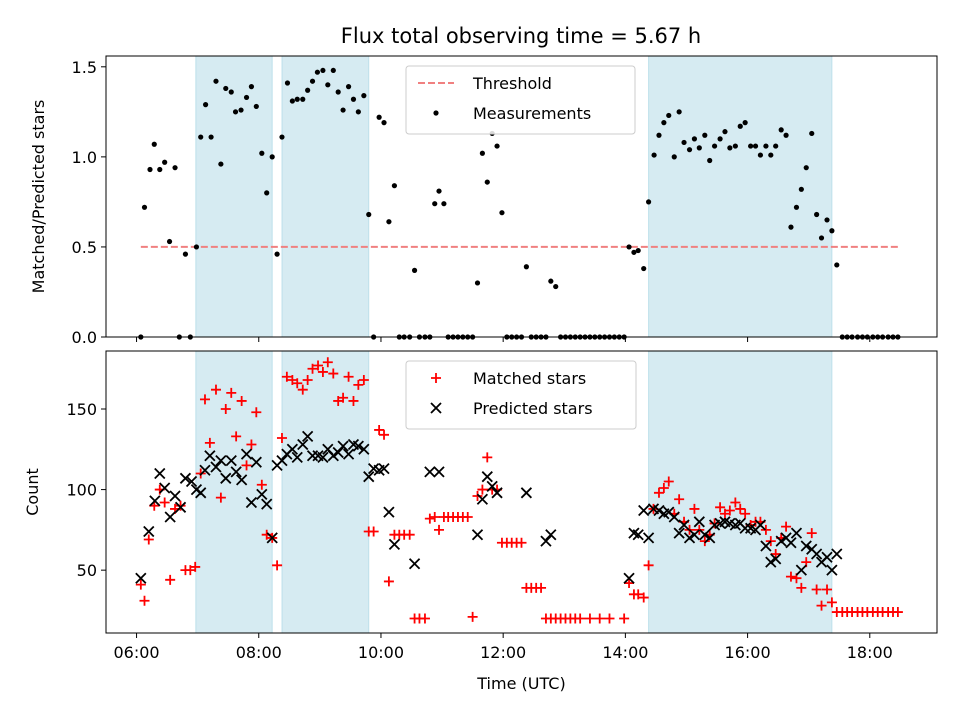 The height and width of the screenshot is (720, 960). What do you see at coordinates (87, 570) in the screenshot?
I see `y-tick-label: 50` at bounding box center [87, 570].